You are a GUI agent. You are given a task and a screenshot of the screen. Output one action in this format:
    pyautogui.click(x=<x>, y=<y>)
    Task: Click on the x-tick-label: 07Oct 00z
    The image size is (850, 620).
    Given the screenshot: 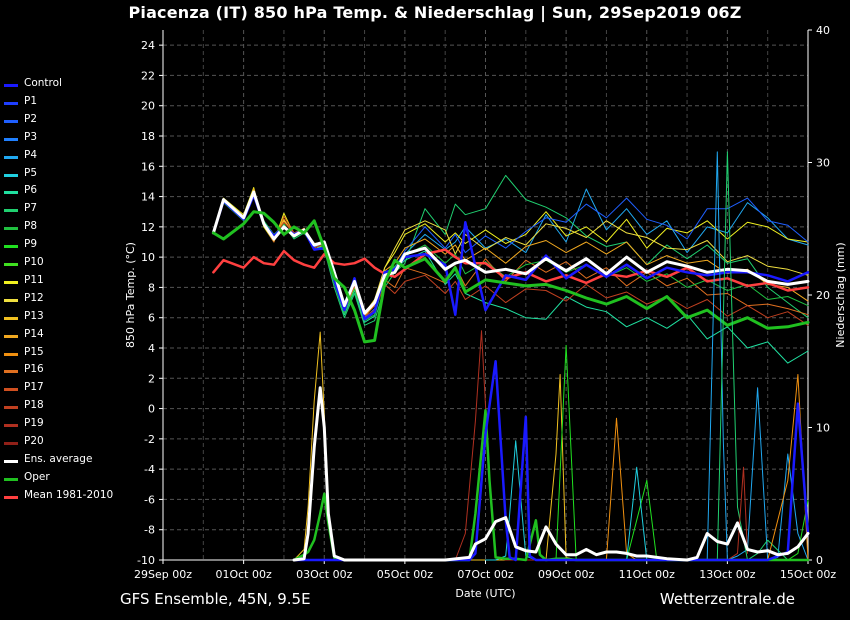 What is the action you would take?
    pyautogui.click(x=485, y=574)
    